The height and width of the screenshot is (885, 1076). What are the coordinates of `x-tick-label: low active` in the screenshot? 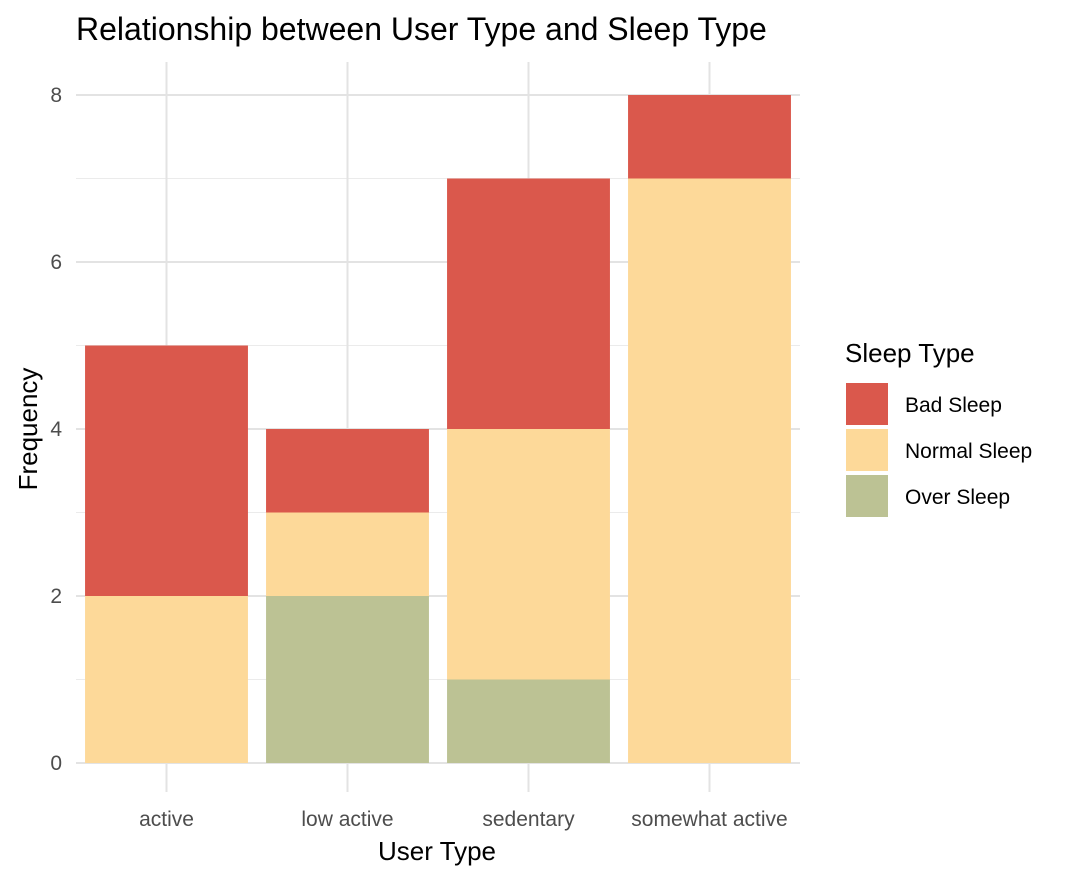 It's located at (347, 819).